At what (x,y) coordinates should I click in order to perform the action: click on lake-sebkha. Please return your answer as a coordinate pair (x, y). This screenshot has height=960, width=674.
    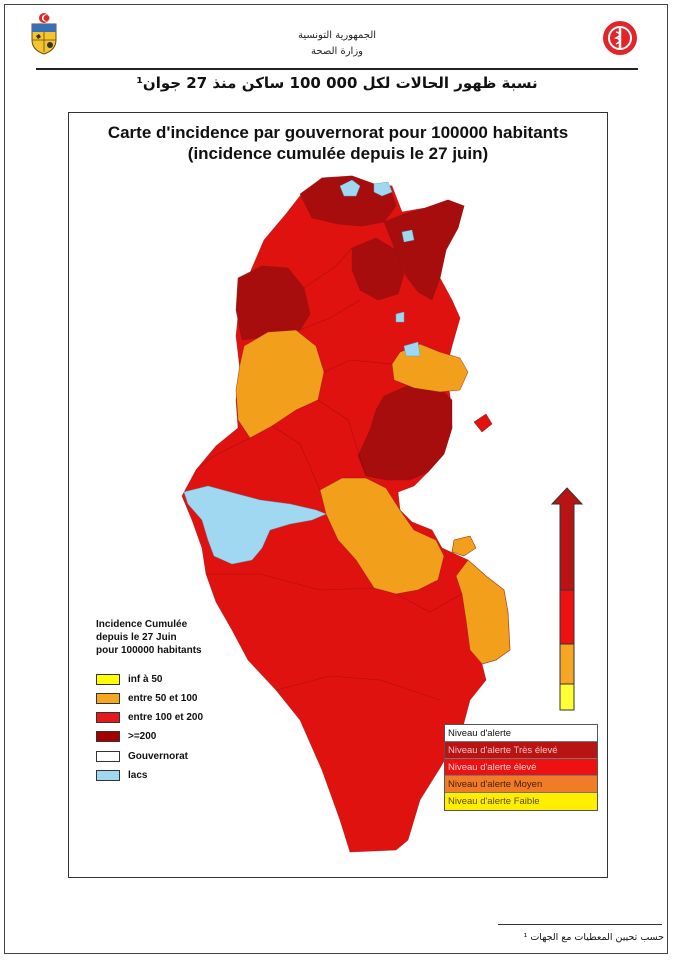
    Looking at the image, I should click on (400, 317).